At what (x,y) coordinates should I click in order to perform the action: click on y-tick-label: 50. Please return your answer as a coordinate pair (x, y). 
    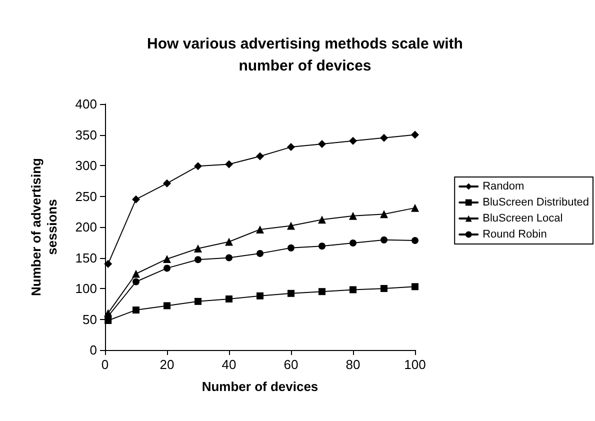
    Looking at the image, I should click on (89, 319).